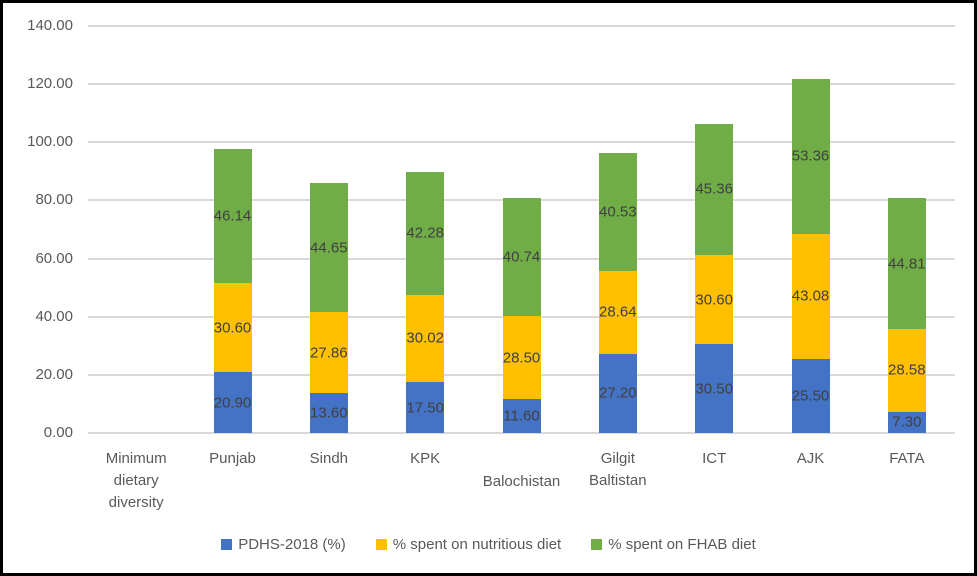 Image resolution: width=977 pixels, height=576 pixels. I want to click on x-axis-category-label: Balochistan, so click(522, 482).